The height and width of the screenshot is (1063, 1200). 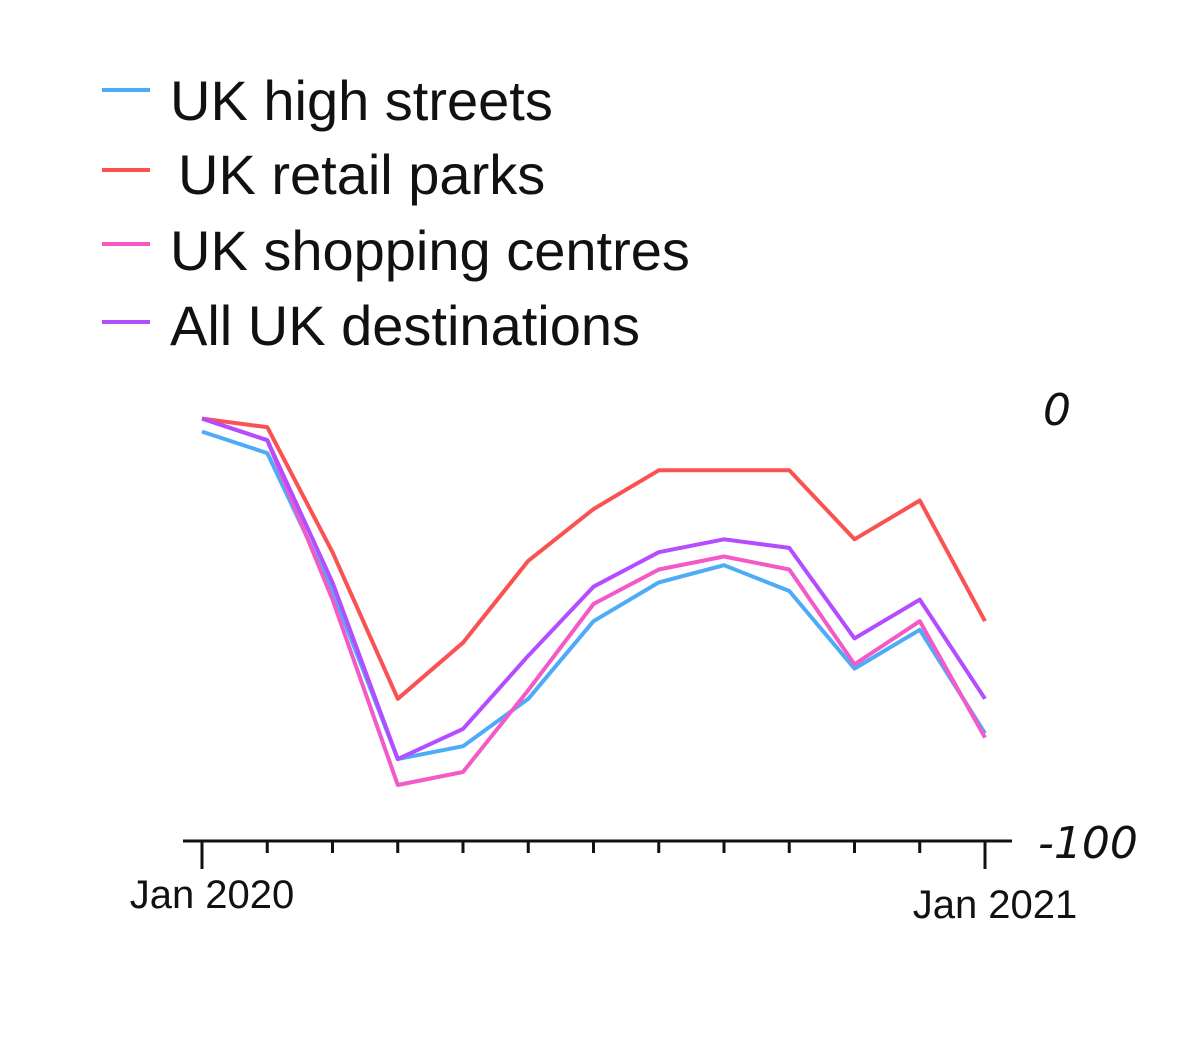 What do you see at coordinates (361, 174) in the screenshot?
I see `legend-label-retail-parks: UK retail parks` at bounding box center [361, 174].